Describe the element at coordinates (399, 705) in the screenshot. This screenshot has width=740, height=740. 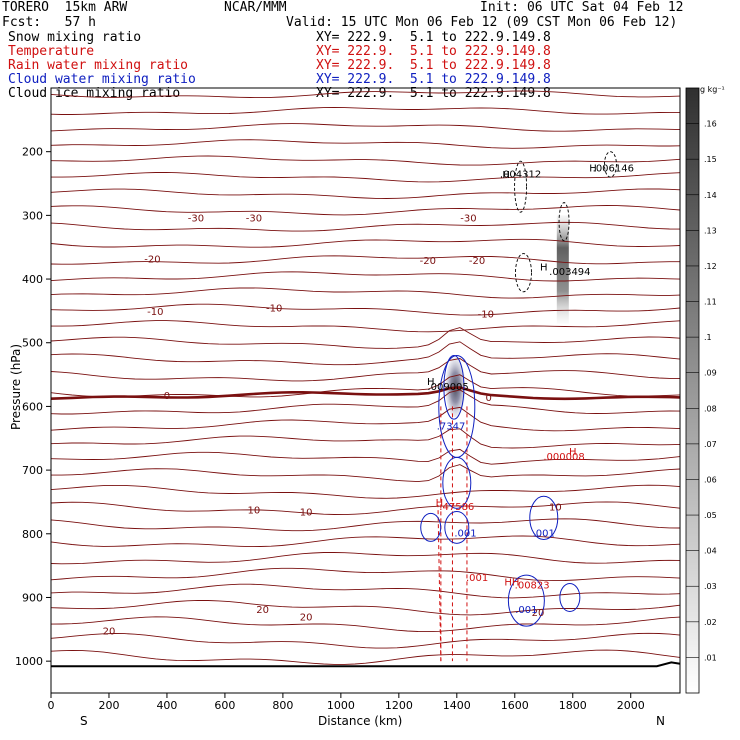
I see `x-tick-label: 1200` at that location.